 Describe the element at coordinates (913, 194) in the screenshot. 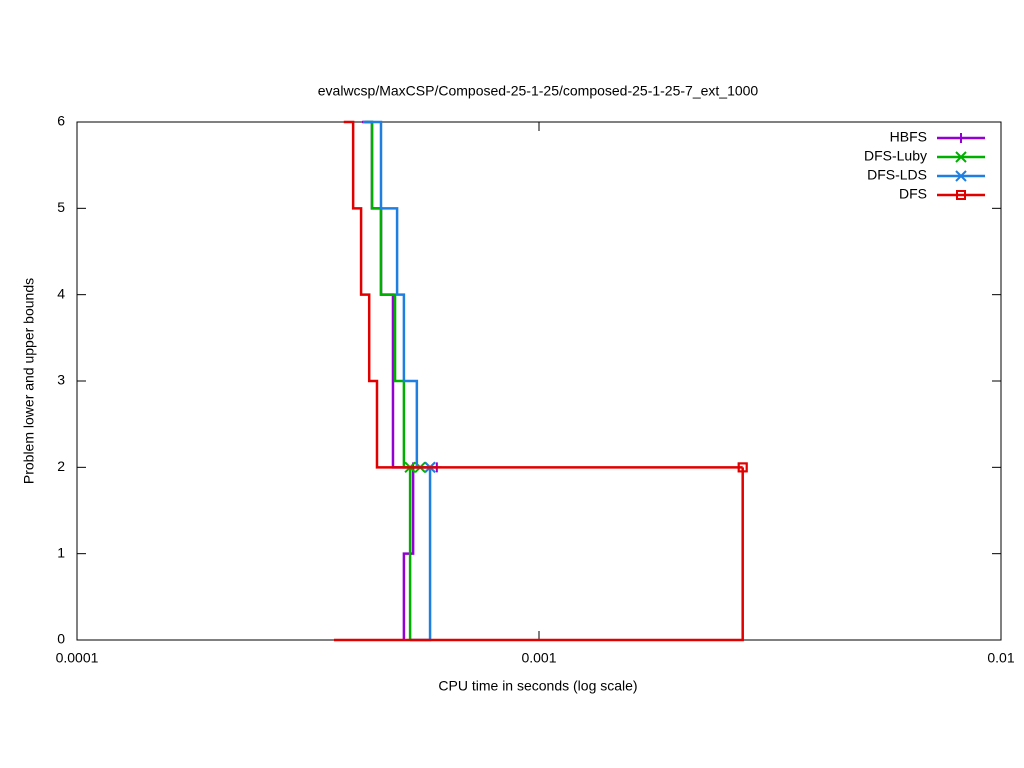

I see `legend-label: DFS` at that location.